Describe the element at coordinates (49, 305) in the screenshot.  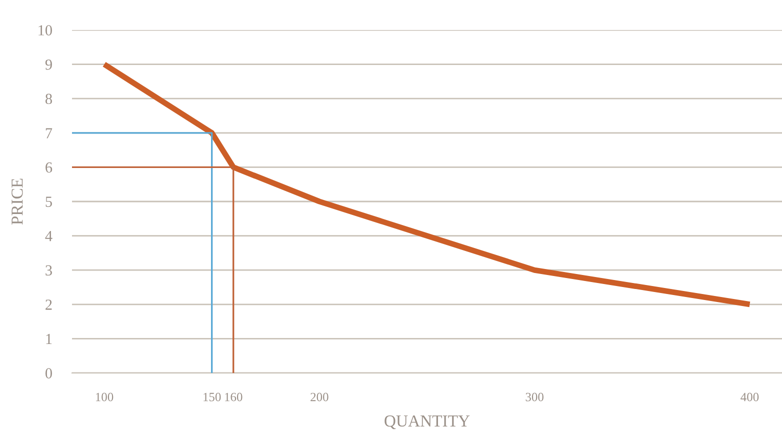
I see `y-tick-label: 2` at that location.